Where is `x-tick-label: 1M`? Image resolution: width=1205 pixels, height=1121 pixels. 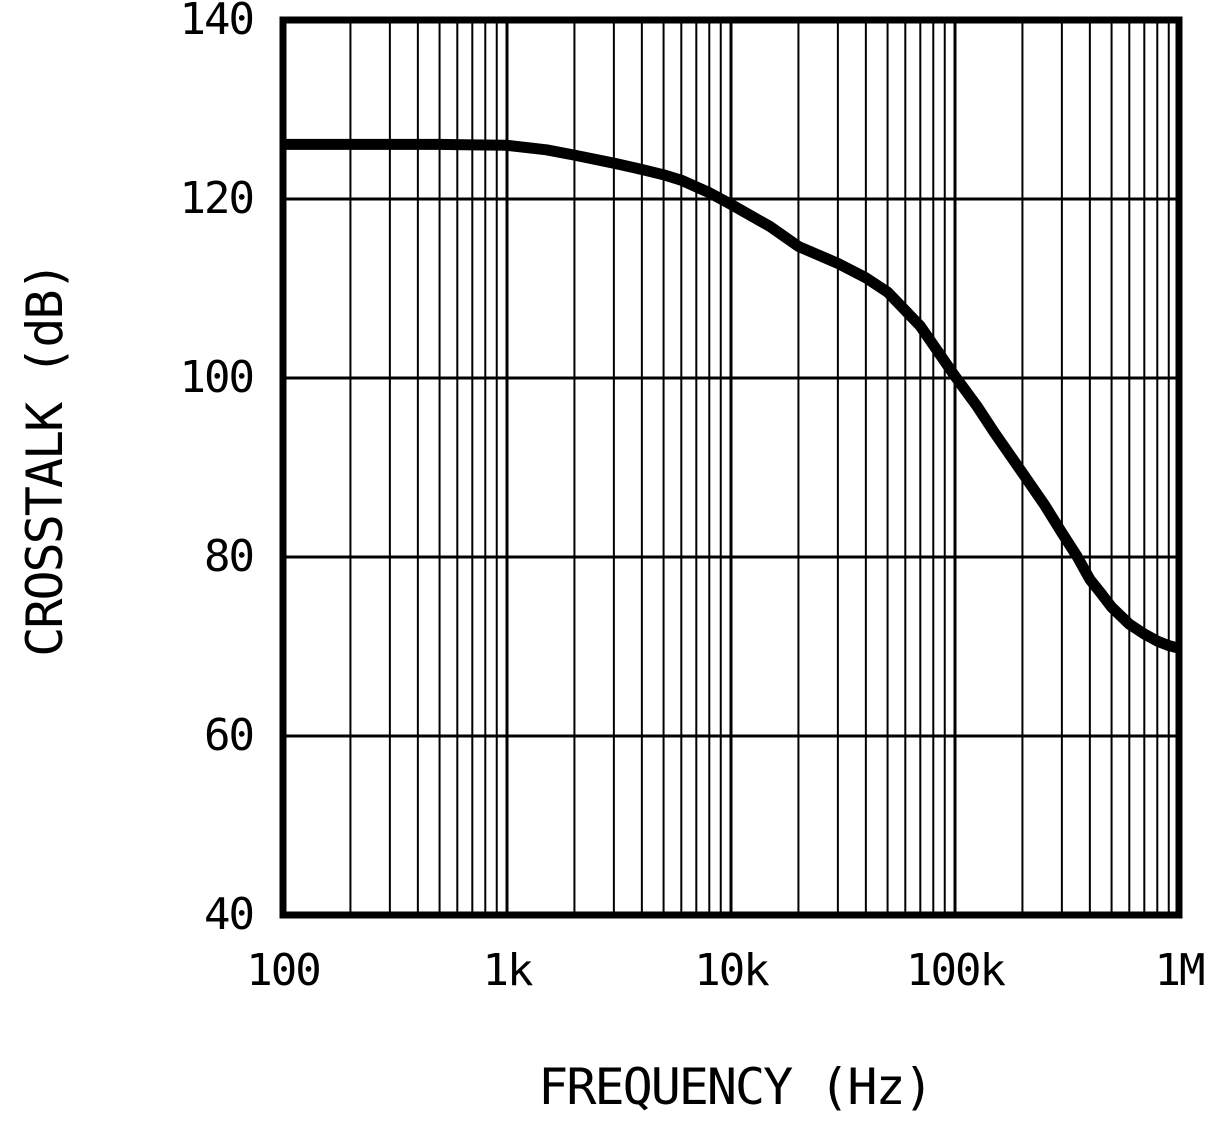
x-tick-label: 1M is located at coordinates (1179, 970).